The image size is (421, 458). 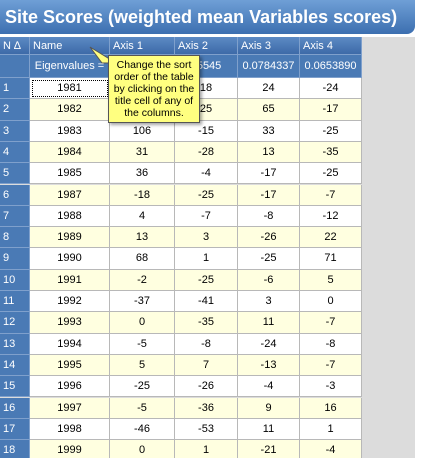 What do you see at coordinates (206, 152) in the screenshot?
I see `score: -28` at bounding box center [206, 152].